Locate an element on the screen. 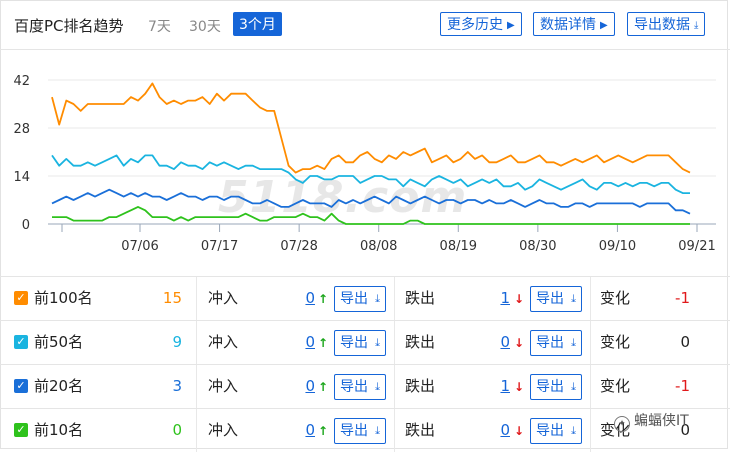 This screenshot has width=730, height=452. caret-right-icon: ▶ is located at coordinates (511, 25).